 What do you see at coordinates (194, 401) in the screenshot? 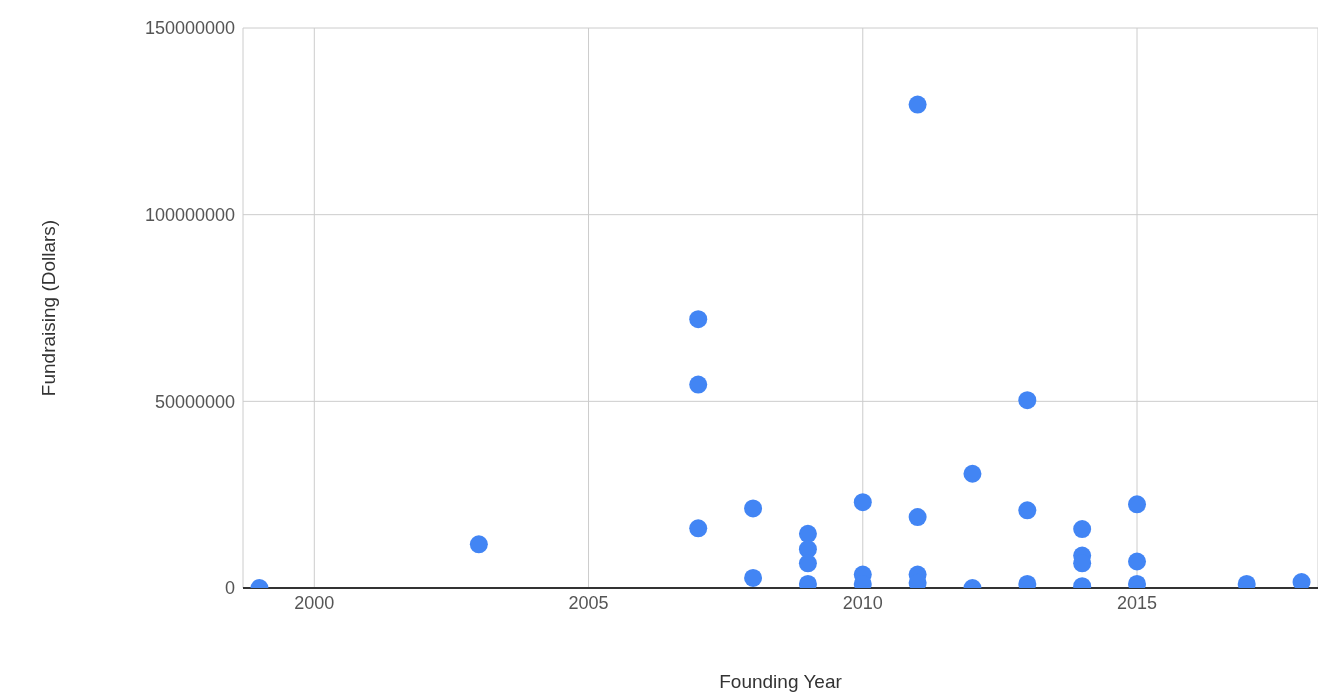
I see `y-tick-label: 50000000` at bounding box center [194, 401].